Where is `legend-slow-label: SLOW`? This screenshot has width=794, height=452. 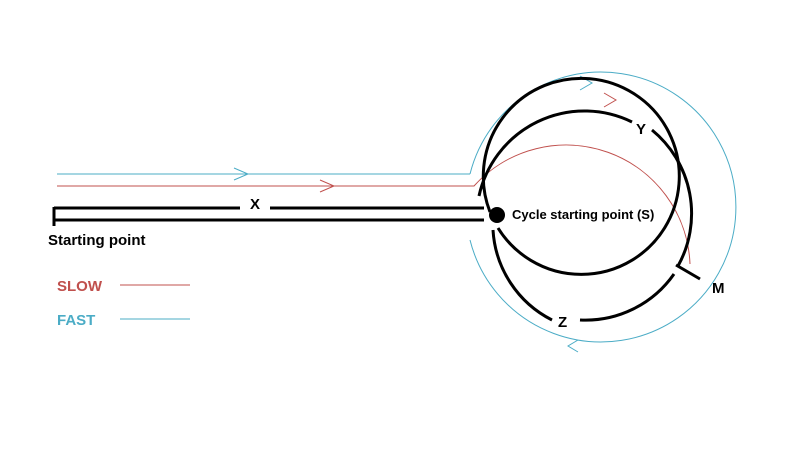 legend-slow-label: SLOW is located at coordinates (80, 286).